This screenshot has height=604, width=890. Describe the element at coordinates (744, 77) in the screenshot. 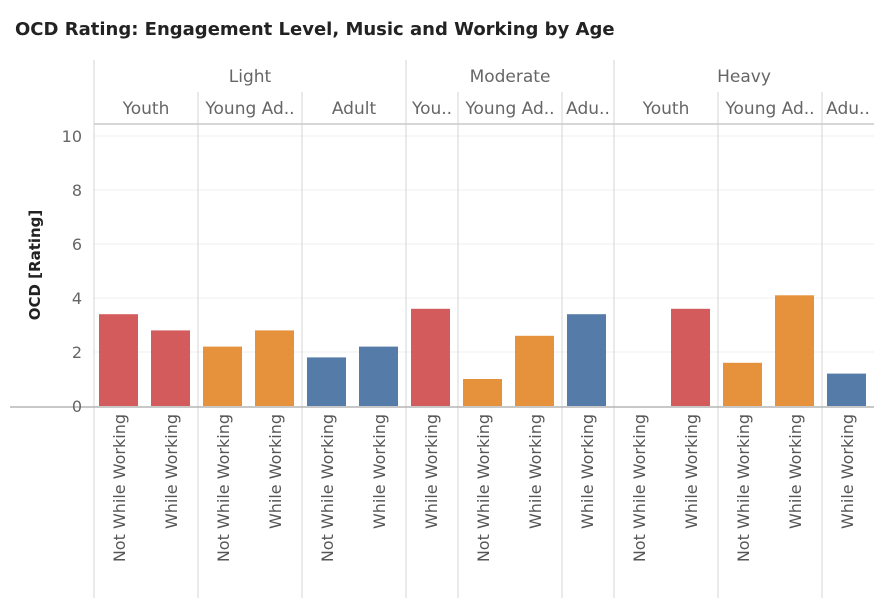

I see `engagement-level-header: Heavy` at that location.